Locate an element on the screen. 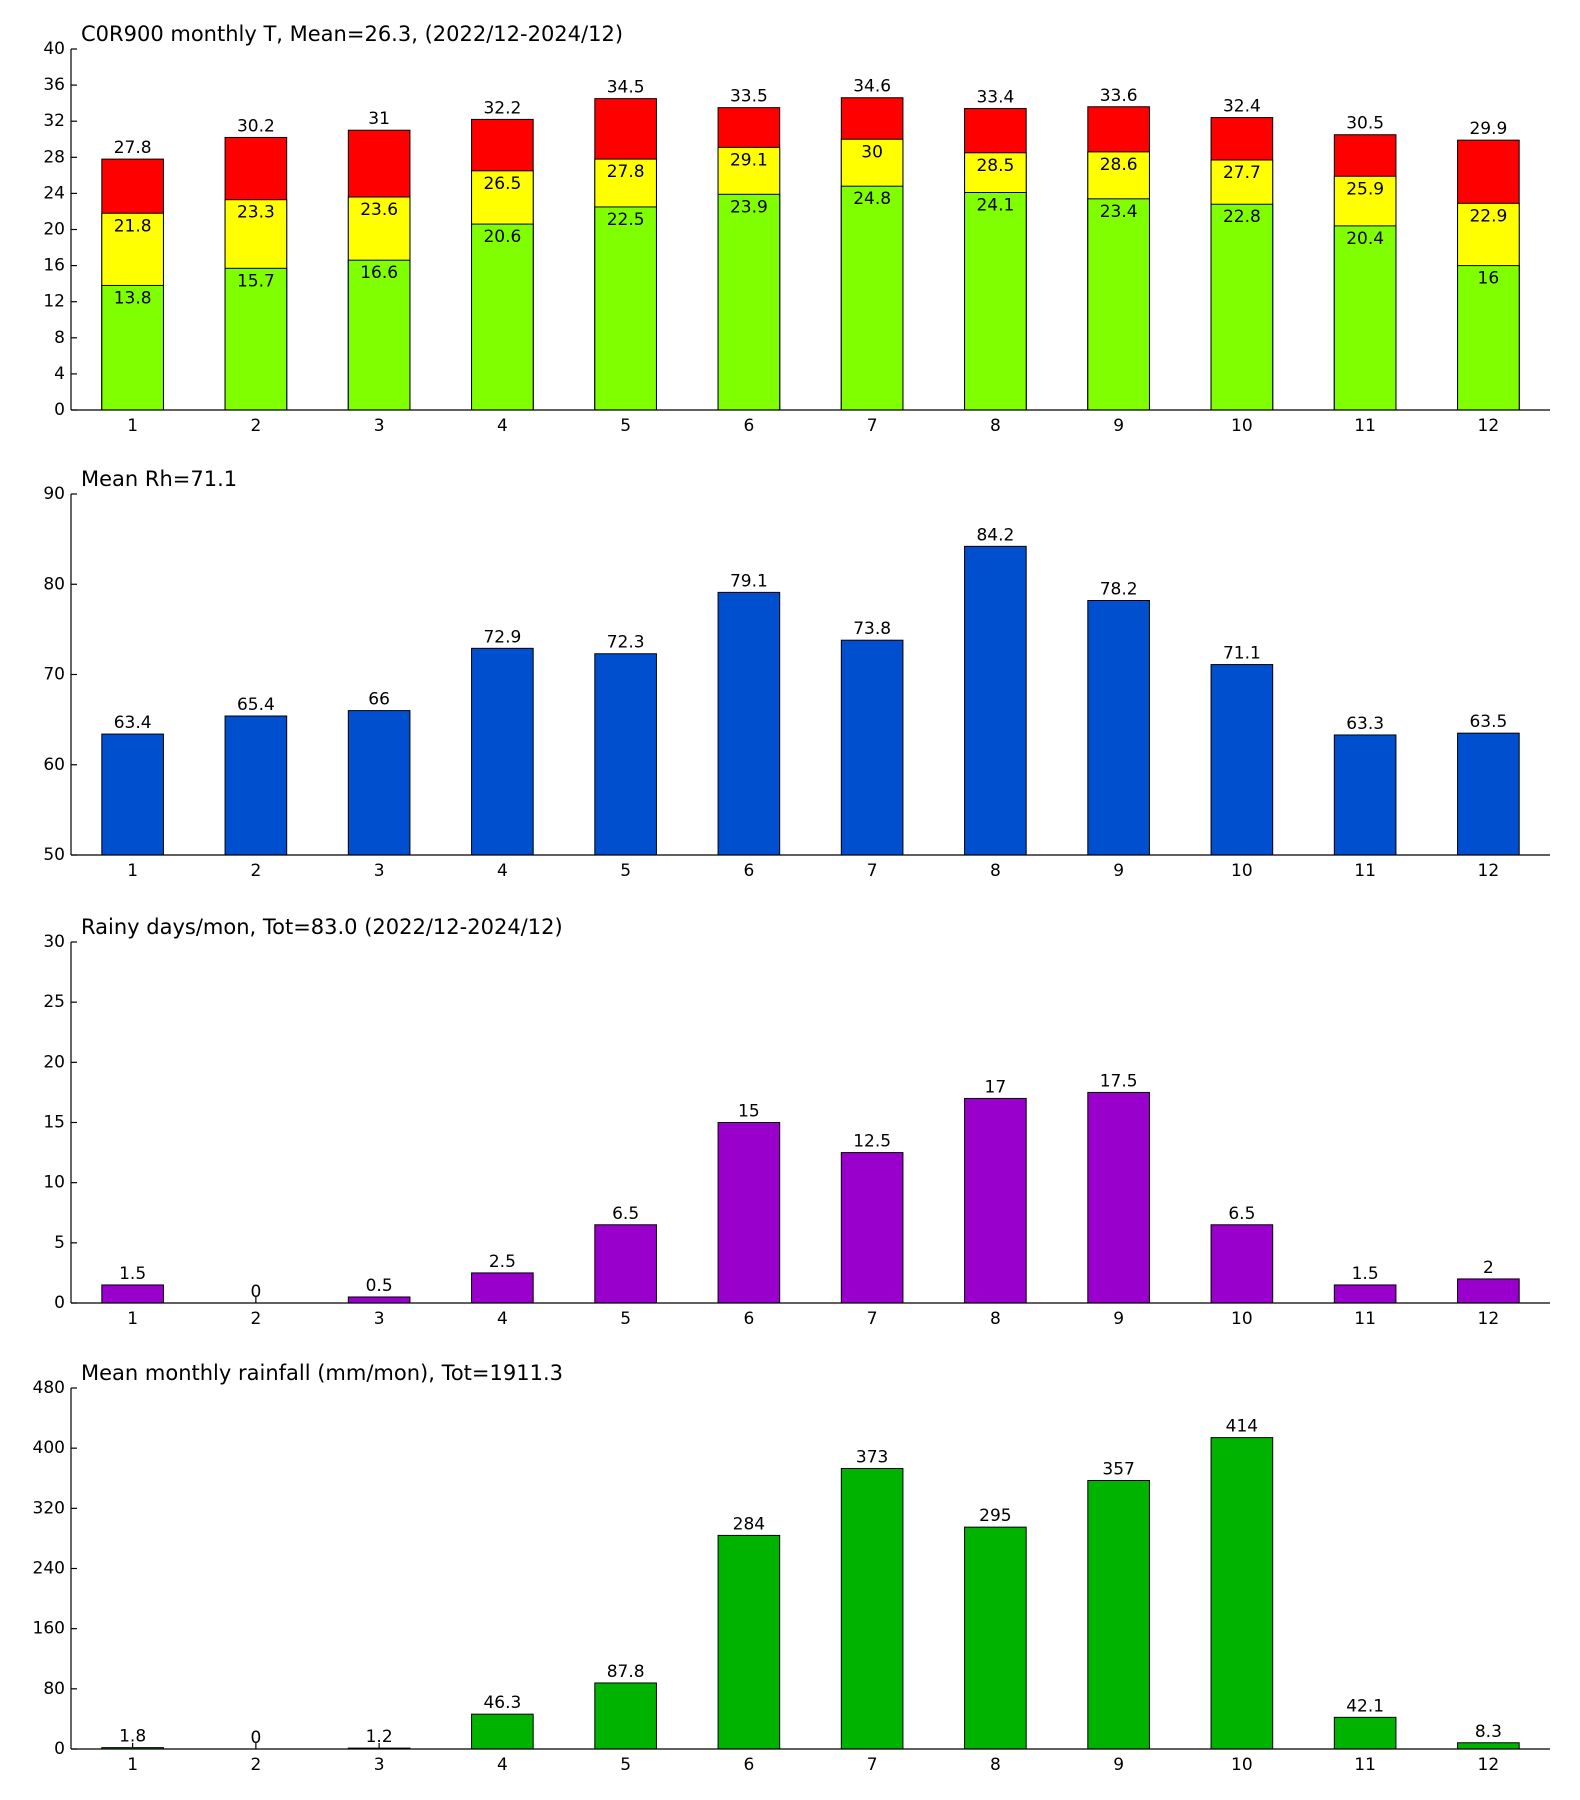 The height and width of the screenshot is (1800, 1580). value-label: 28.5 is located at coordinates (995, 166).